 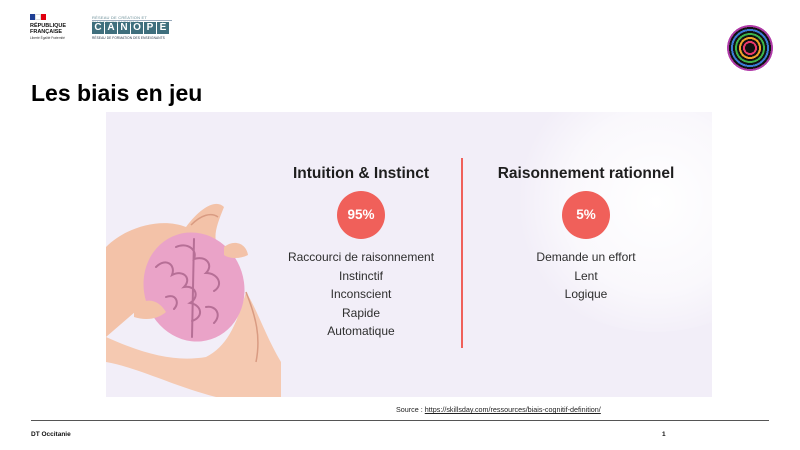 I want to click on rational-title: Raisonnement rationnel, so click(x=586, y=173).